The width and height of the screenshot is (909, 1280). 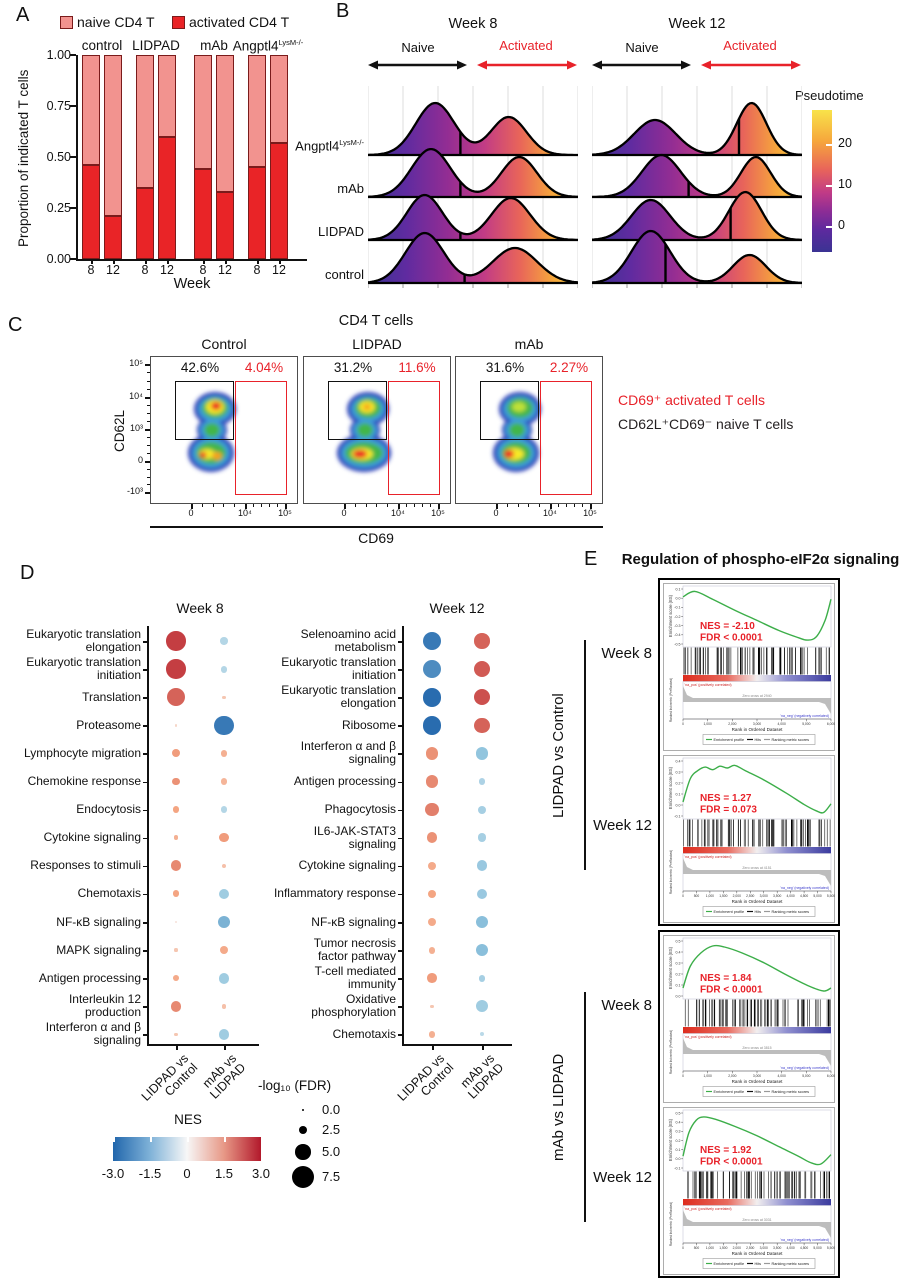 What do you see at coordinates (845, 184) in the screenshot?
I see `pseudotime-tick-label: 10` at bounding box center [845, 184].